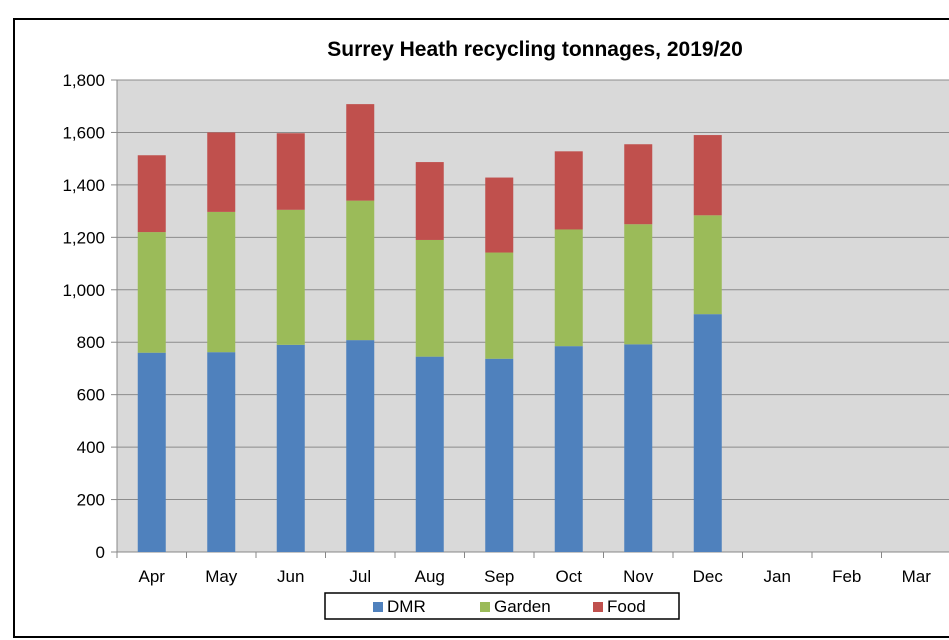  What do you see at coordinates (290, 576) in the screenshot?
I see `x-tick-label: Jun` at bounding box center [290, 576].